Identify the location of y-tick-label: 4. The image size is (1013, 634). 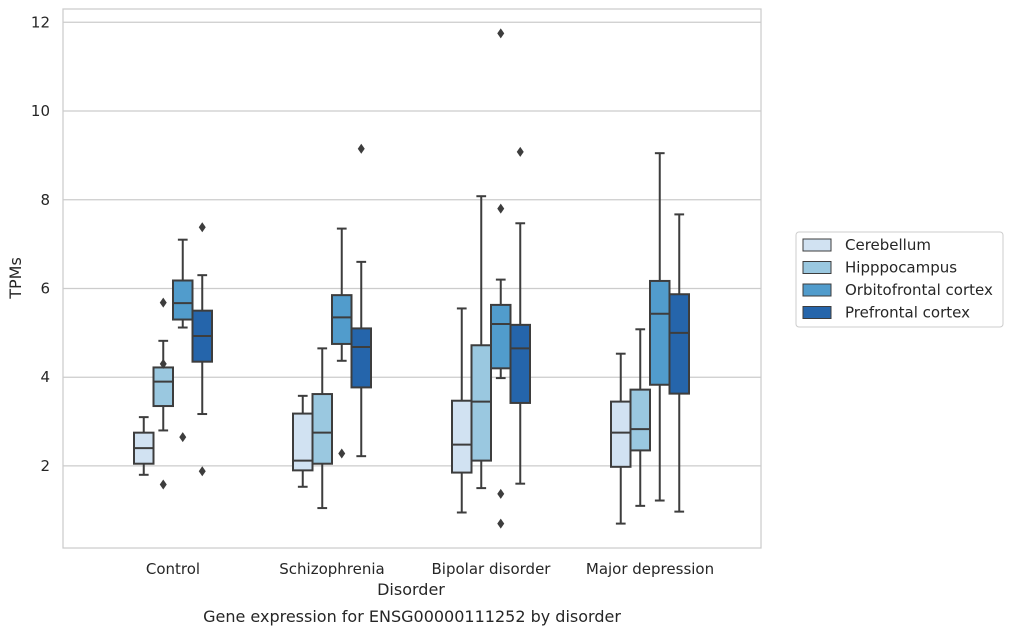
(45, 377).